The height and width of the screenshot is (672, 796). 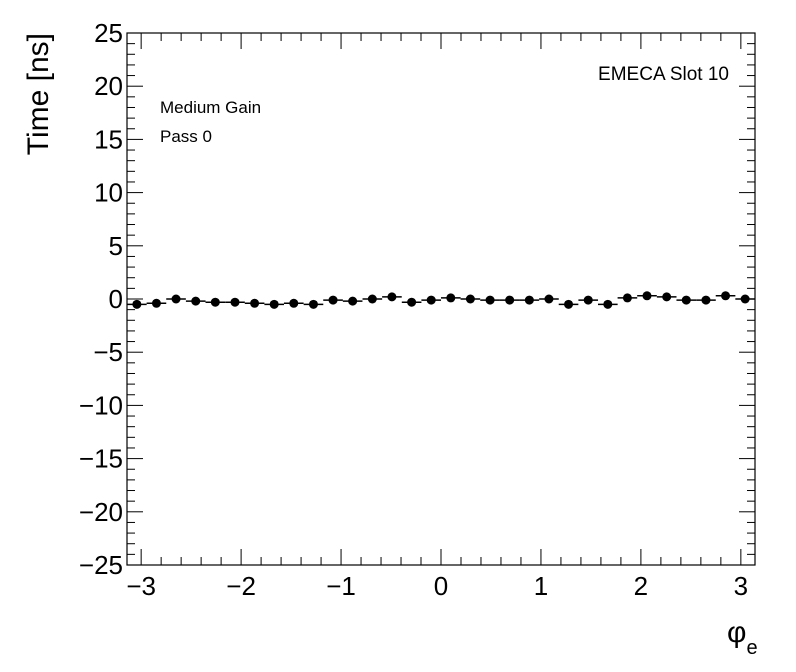 What do you see at coordinates (116, 246) in the screenshot?
I see `y-tick-label: 5` at bounding box center [116, 246].